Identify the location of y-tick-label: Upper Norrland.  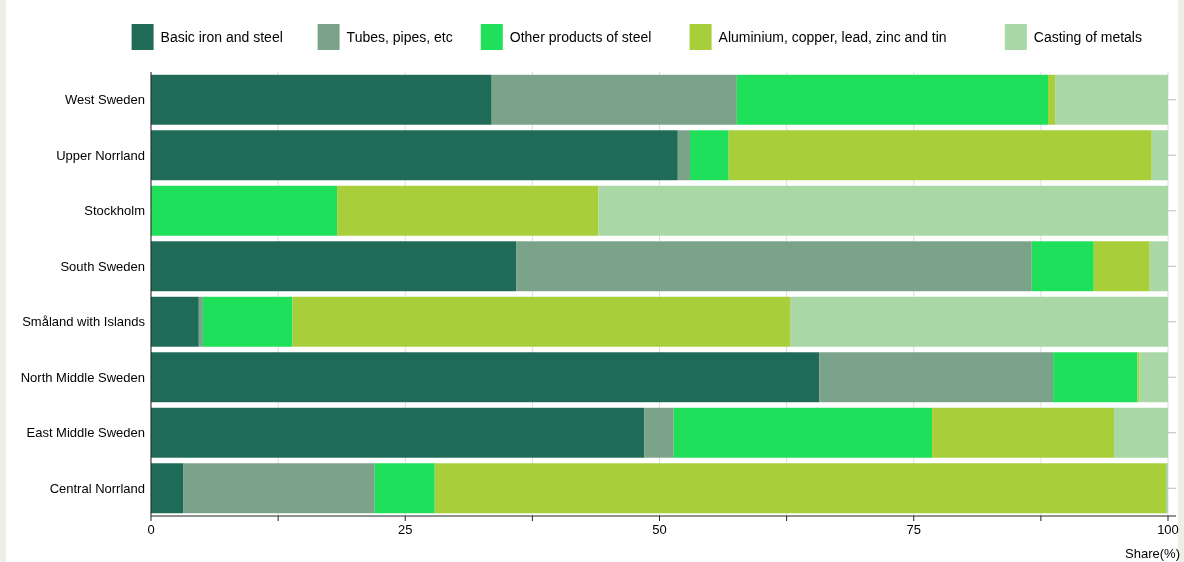
(100, 155).